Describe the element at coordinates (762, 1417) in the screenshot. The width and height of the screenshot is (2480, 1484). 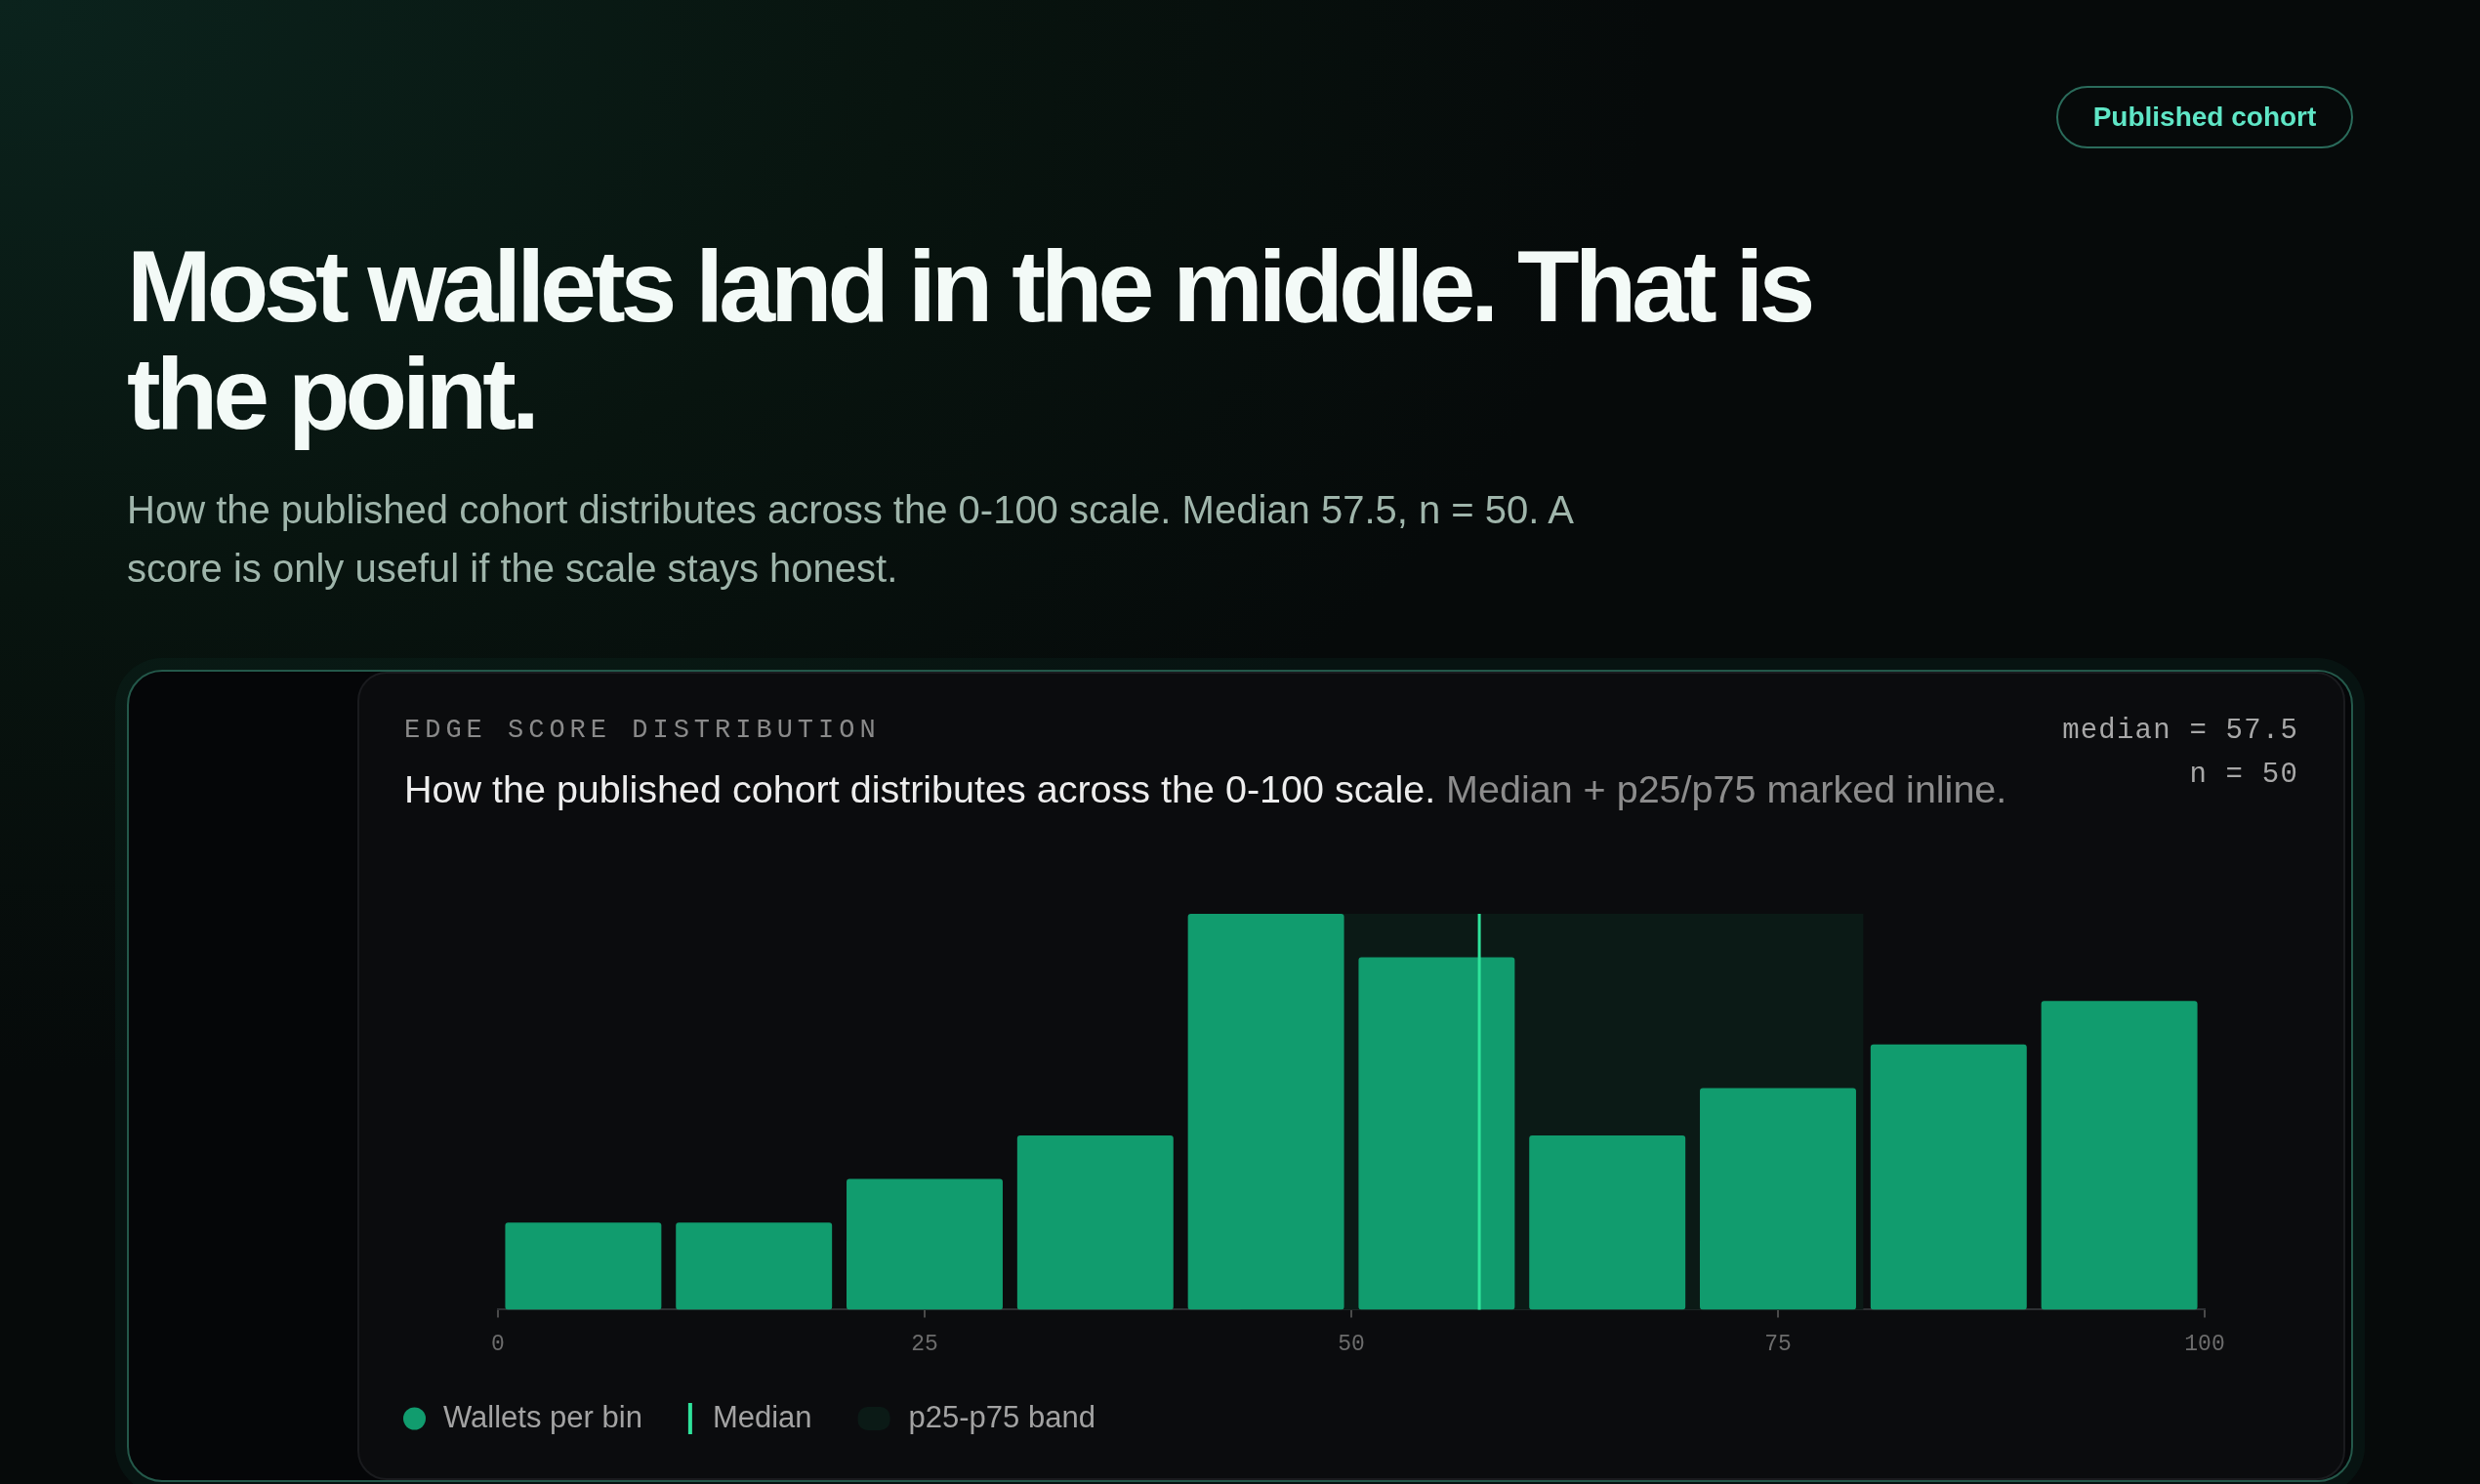
I see `legend-label: Median` at that location.